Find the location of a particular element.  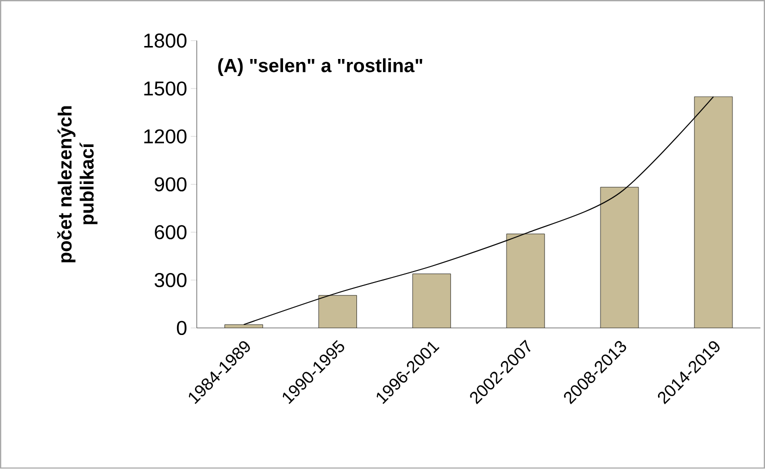

y-tick-label: 300 is located at coordinates (170, 280).